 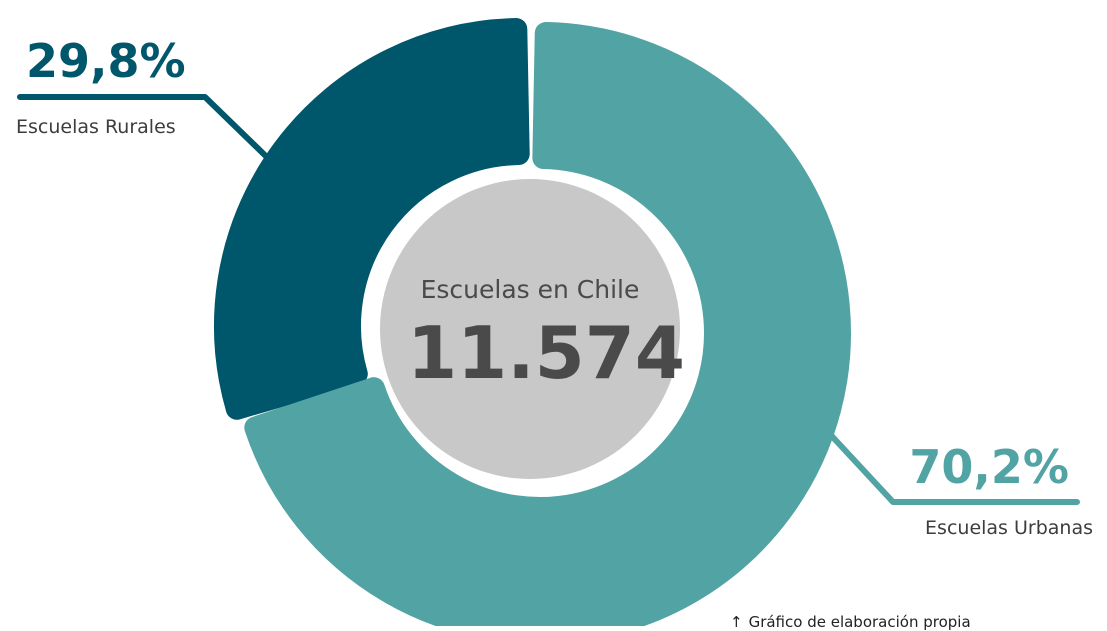 What do you see at coordinates (1009, 528) in the screenshot?
I see `category-label-urbanas: Escuelas Urbanas` at bounding box center [1009, 528].